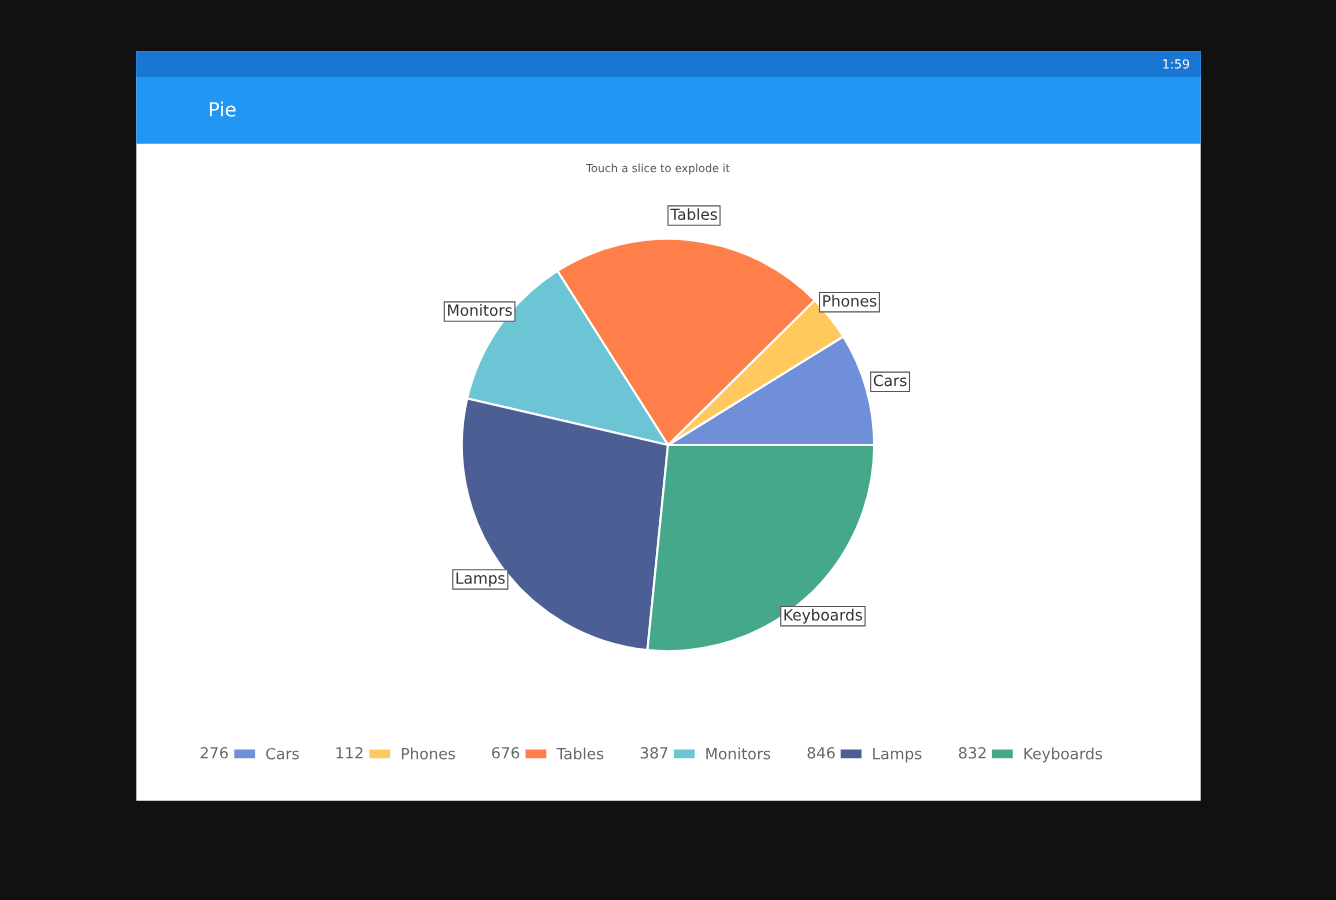 The height and width of the screenshot is (900, 1336). What do you see at coordinates (654, 753) in the screenshot?
I see `data-label: 387` at bounding box center [654, 753].